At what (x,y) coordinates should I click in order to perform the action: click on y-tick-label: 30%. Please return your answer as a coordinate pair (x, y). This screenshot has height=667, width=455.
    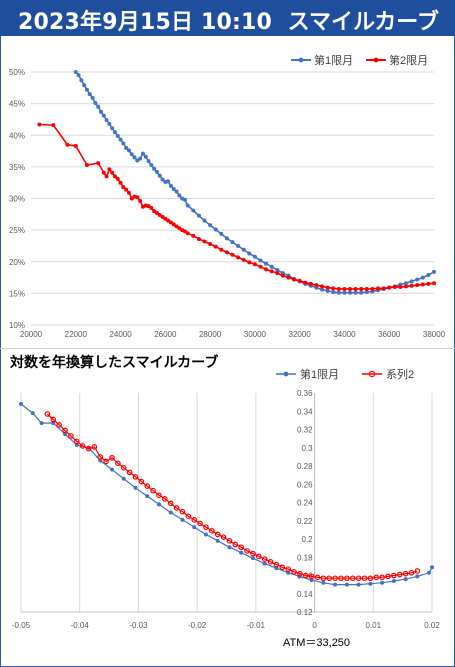
    Looking at the image, I should click on (17, 199).